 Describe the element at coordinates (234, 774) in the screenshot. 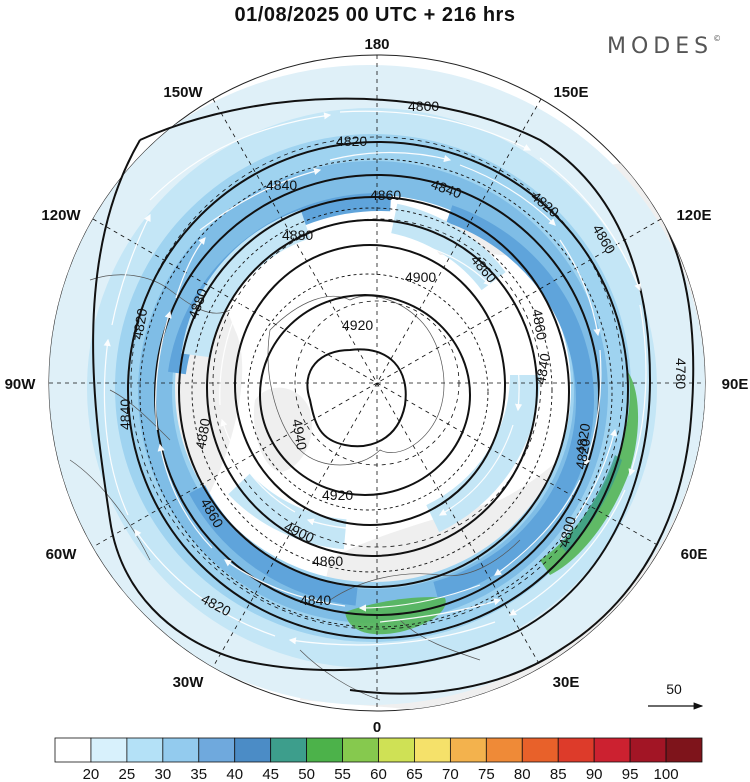

I see `colorbar-label: 40` at that location.